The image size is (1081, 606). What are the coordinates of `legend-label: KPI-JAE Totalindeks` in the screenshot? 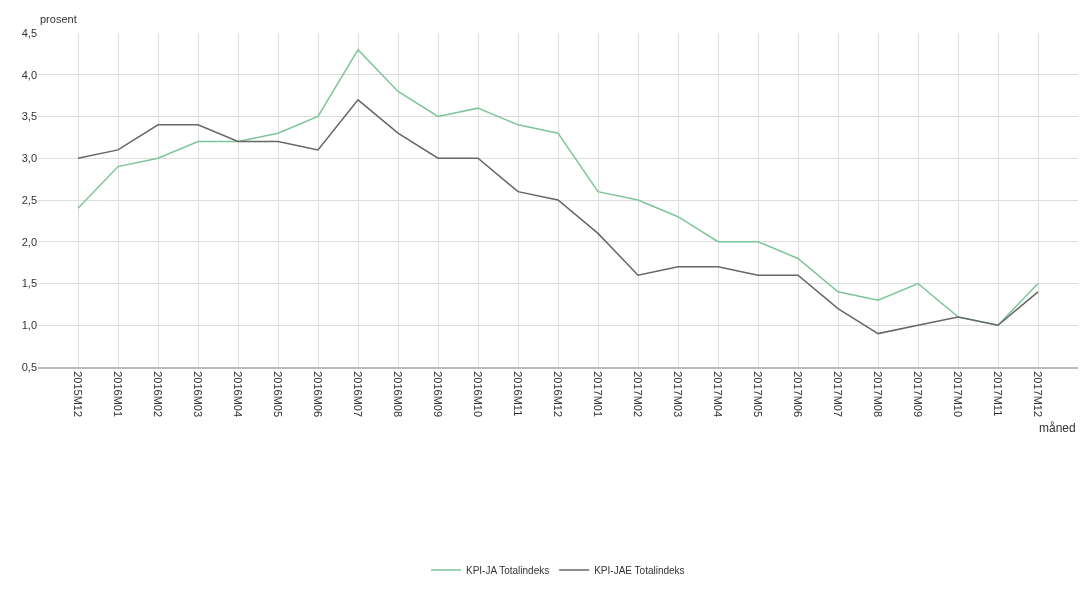 It's located at (639, 570).